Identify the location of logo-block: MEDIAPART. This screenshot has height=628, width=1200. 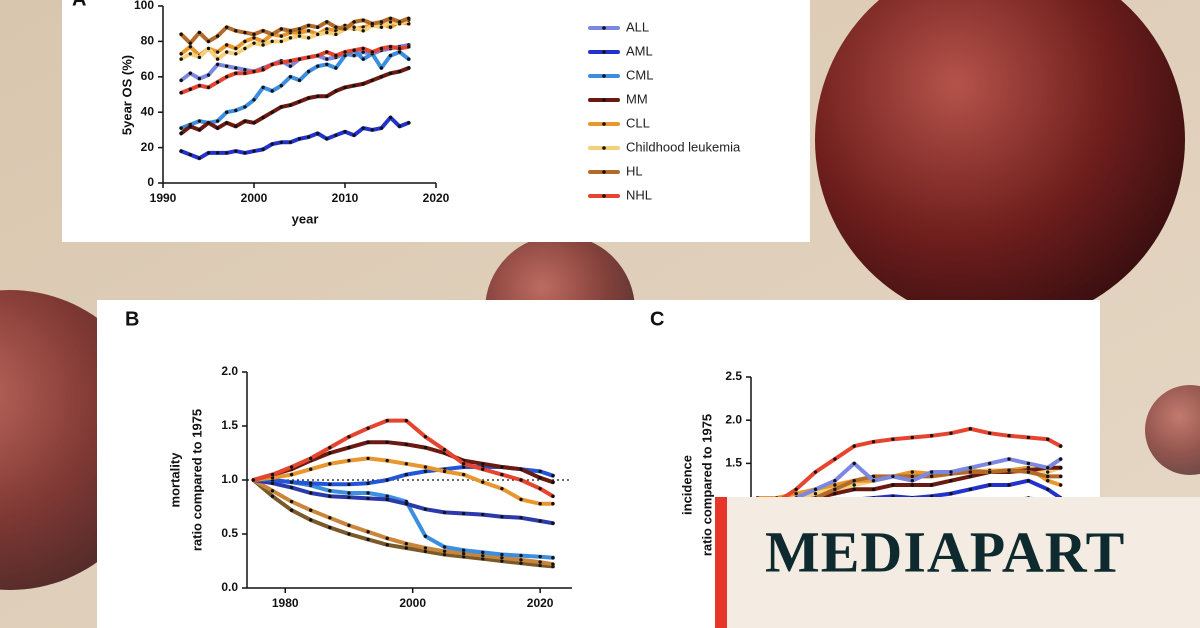
(957, 562).